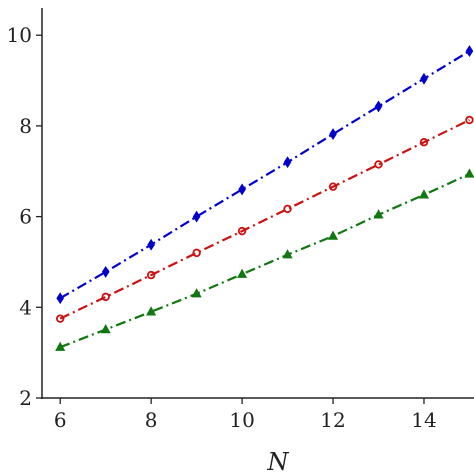 This screenshot has height=474, width=474. What do you see at coordinates (151, 420) in the screenshot?
I see `x-tick-label: 8` at bounding box center [151, 420].